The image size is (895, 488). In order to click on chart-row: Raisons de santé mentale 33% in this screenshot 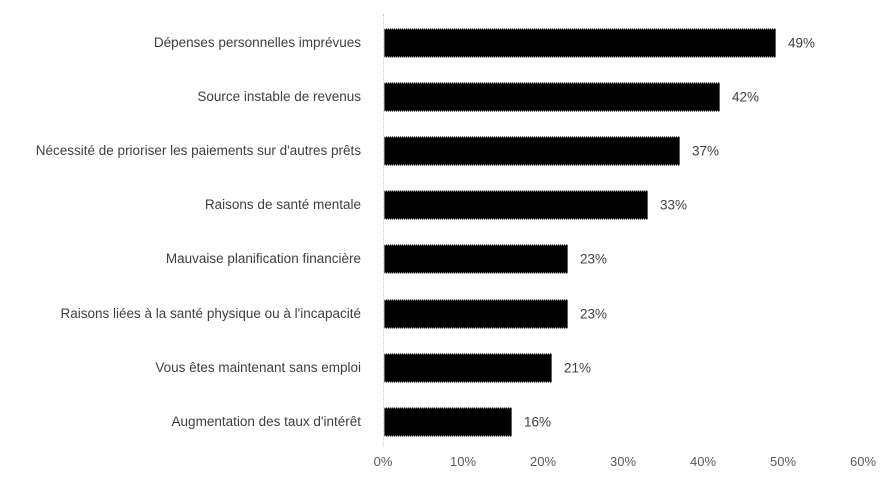, I will do `click(447, 205)`.